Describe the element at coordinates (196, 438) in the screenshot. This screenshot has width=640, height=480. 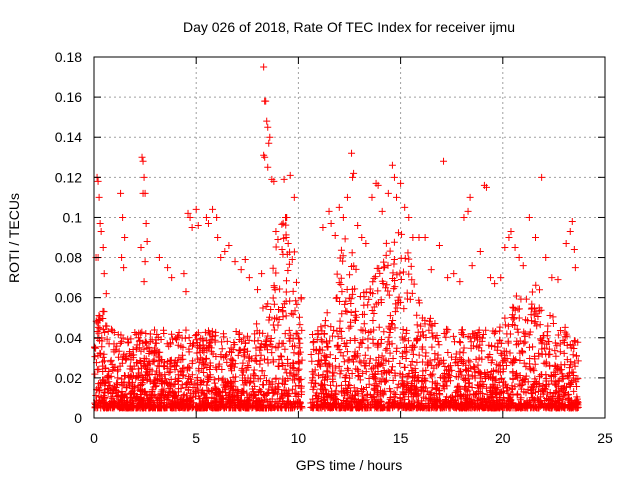
I see `x-tick-label: 5` at that location.